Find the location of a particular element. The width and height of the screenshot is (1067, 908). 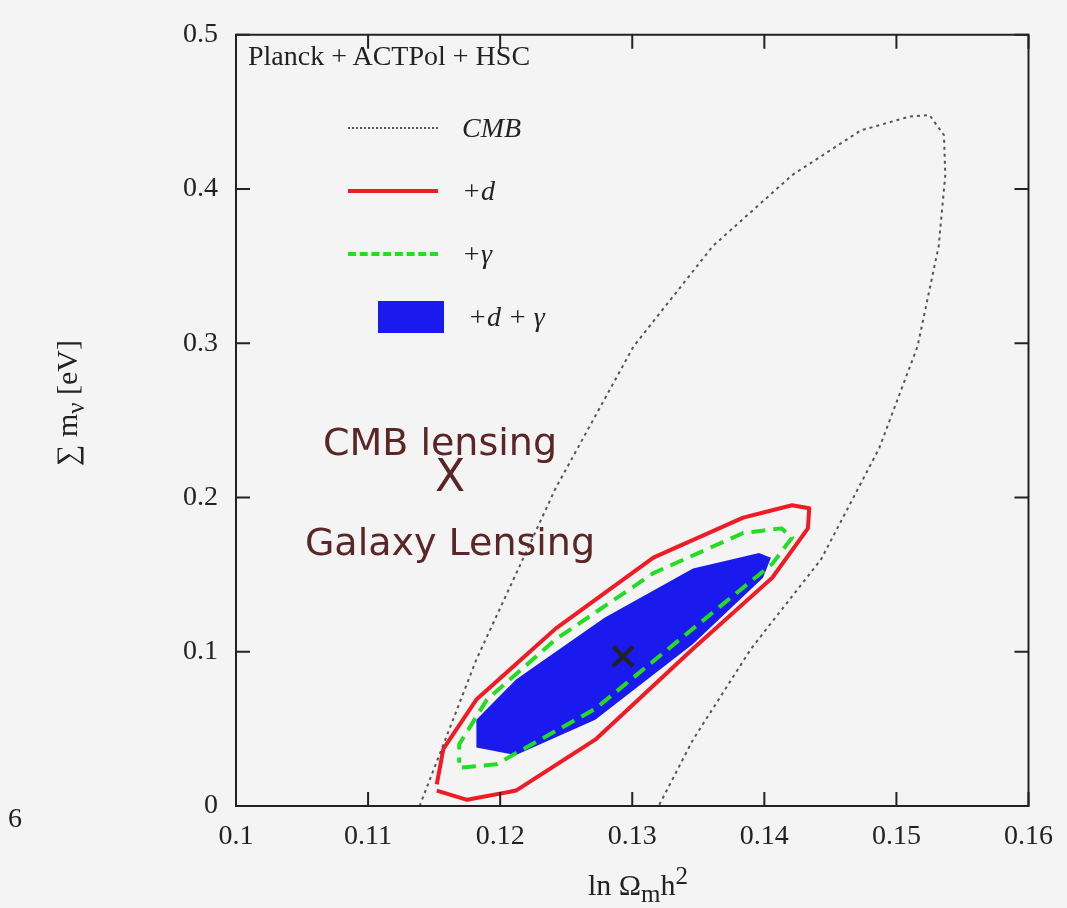

legend-title: Planck + ACTPol + HSC is located at coordinates (390, 56).